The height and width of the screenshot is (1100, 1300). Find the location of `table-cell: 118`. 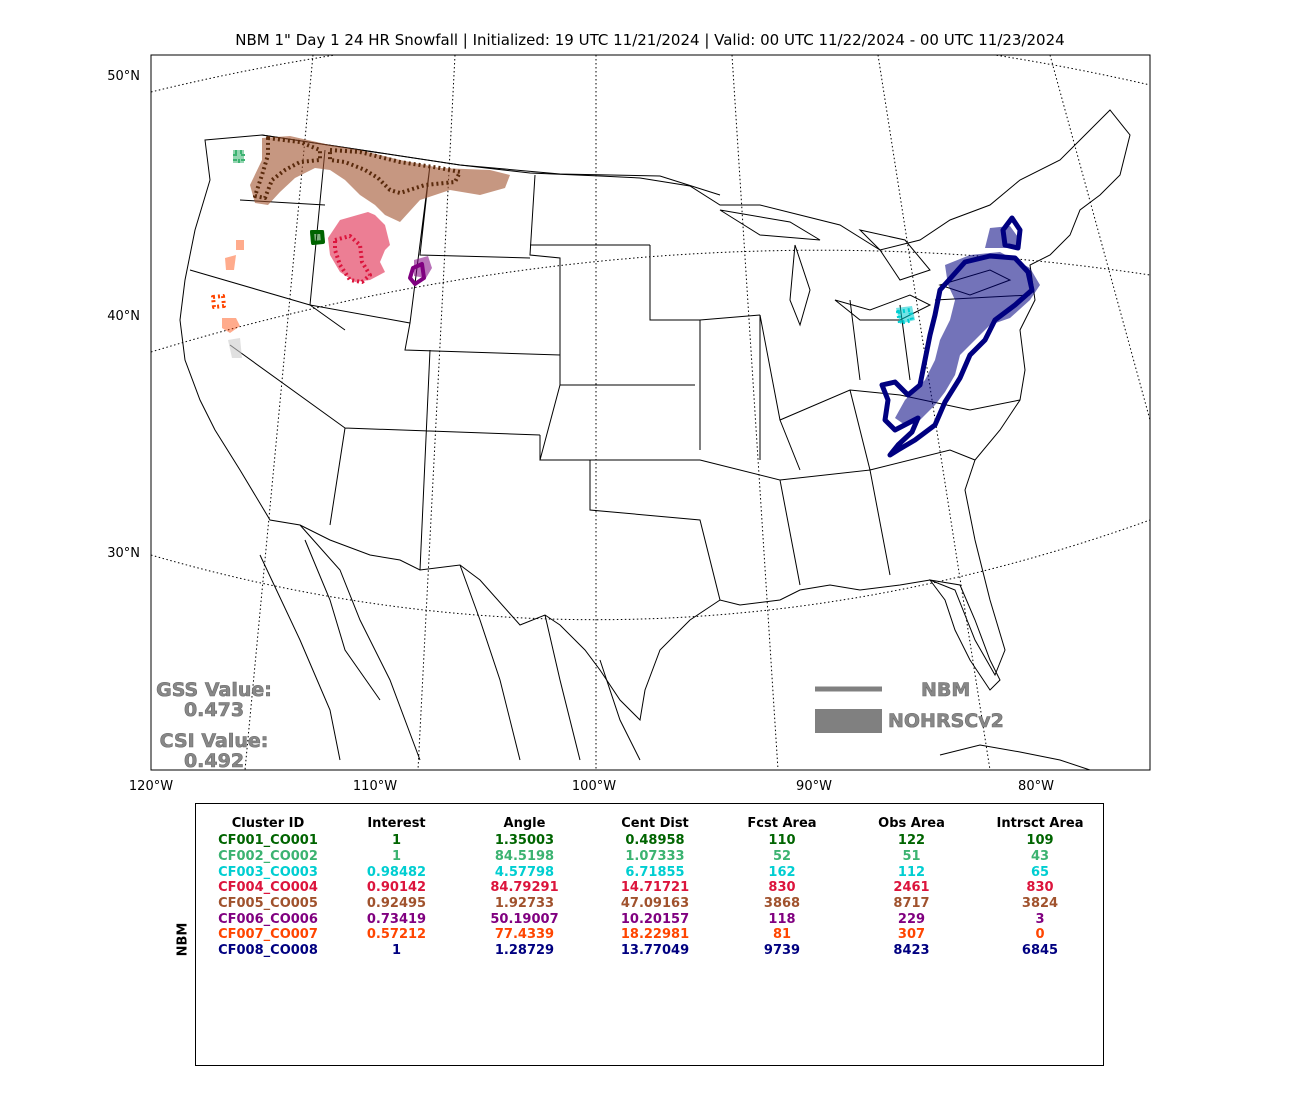

table-cell: 118 is located at coordinates (782, 919).